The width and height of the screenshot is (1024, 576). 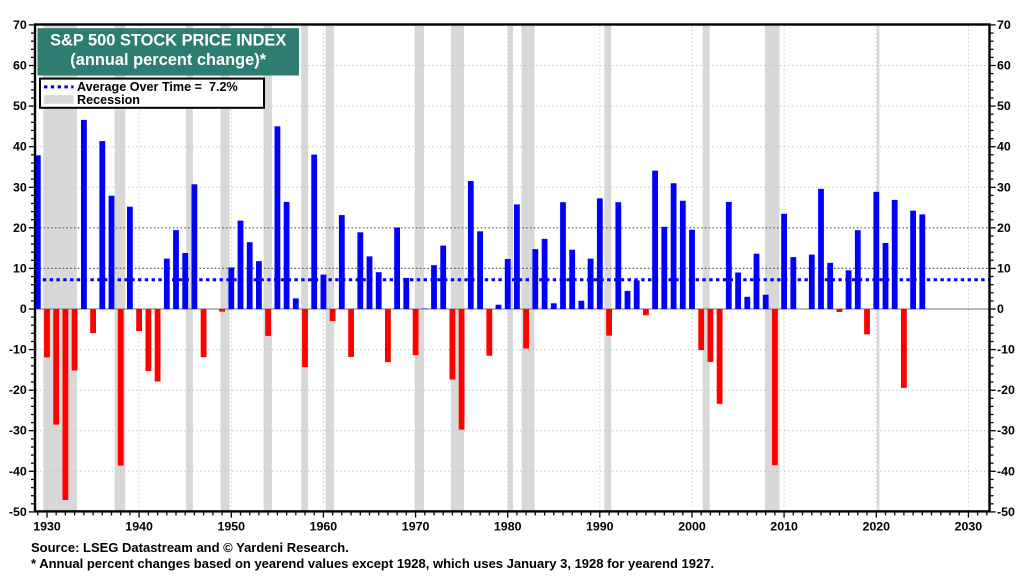 What do you see at coordinates (47, 526) in the screenshot?
I see `svg-text: 1930` at bounding box center [47, 526].